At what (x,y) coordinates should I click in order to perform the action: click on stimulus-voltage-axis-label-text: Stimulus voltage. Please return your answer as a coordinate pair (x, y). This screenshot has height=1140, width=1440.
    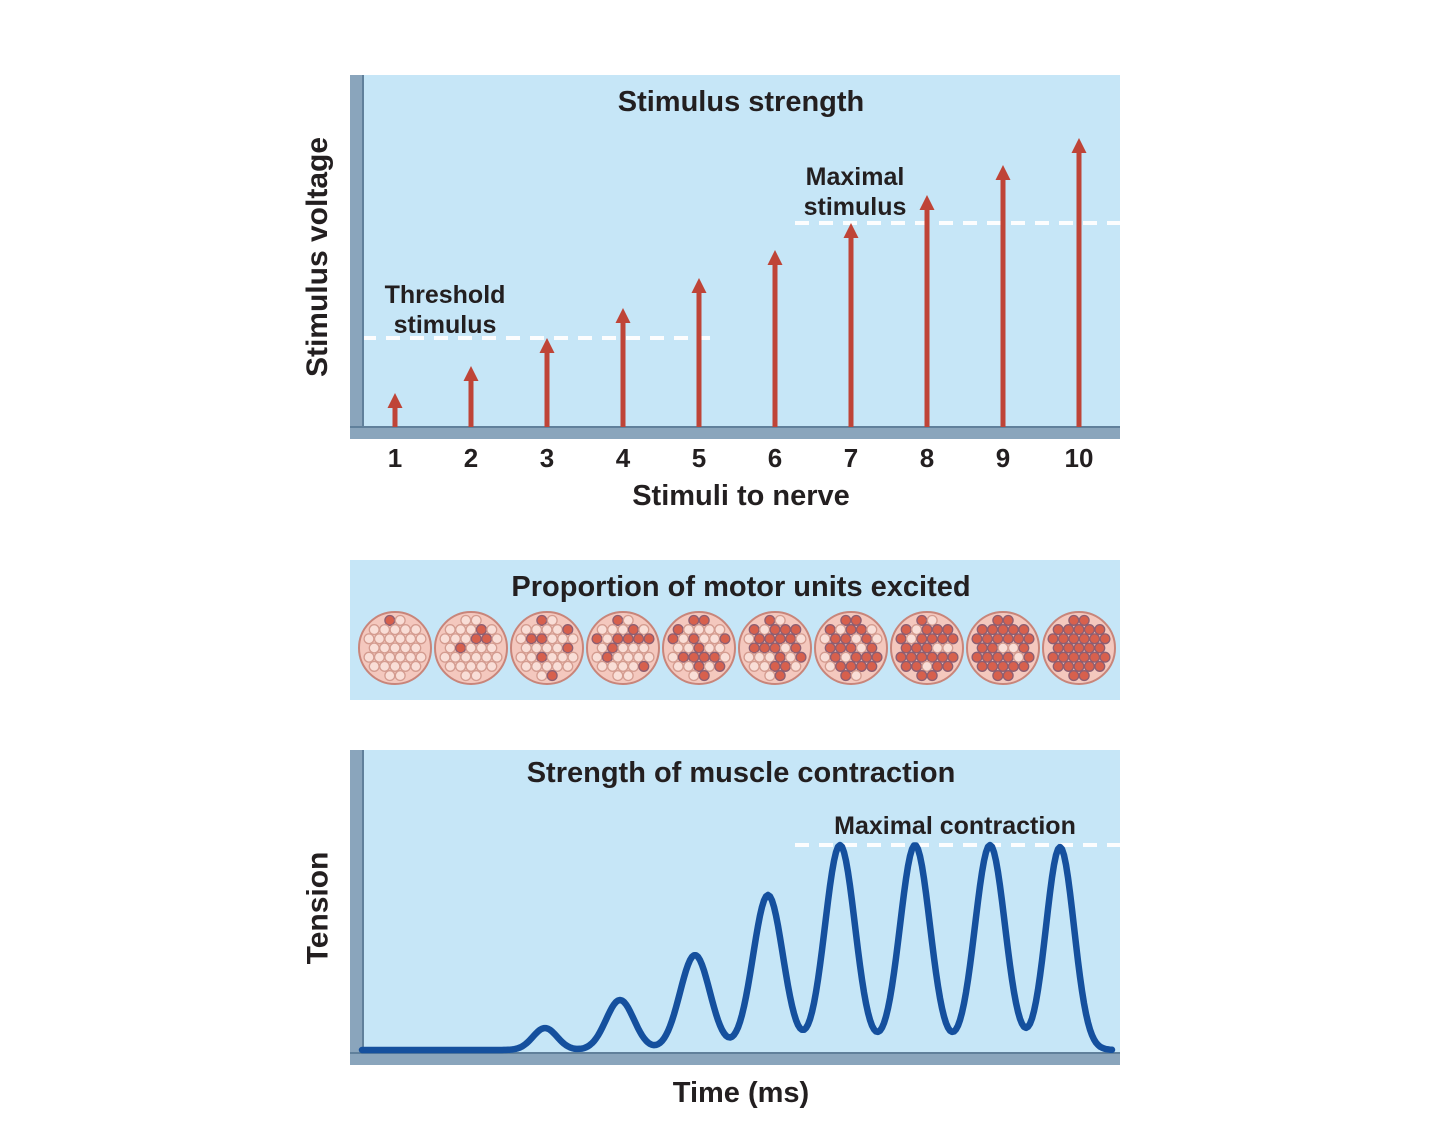
    Looking at the image, I should click on (318, 257).